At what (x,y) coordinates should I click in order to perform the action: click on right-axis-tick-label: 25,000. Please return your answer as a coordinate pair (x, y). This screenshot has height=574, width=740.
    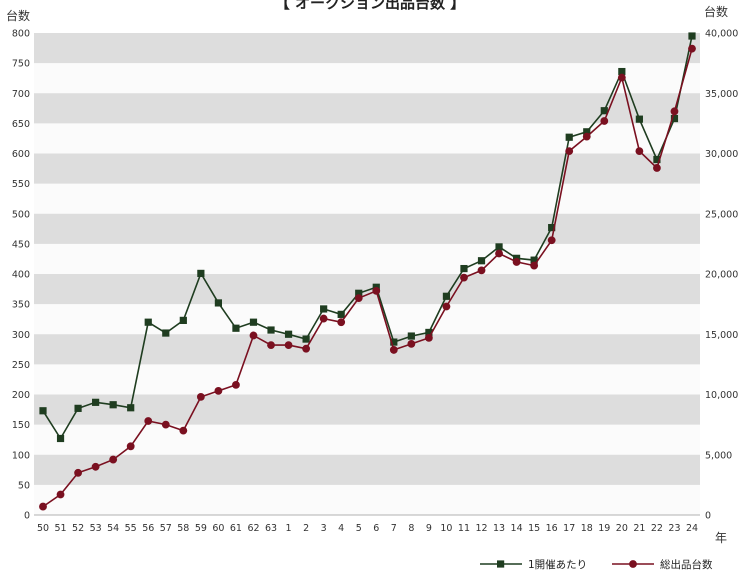
    Looking at the image, I should click on (721, 214).